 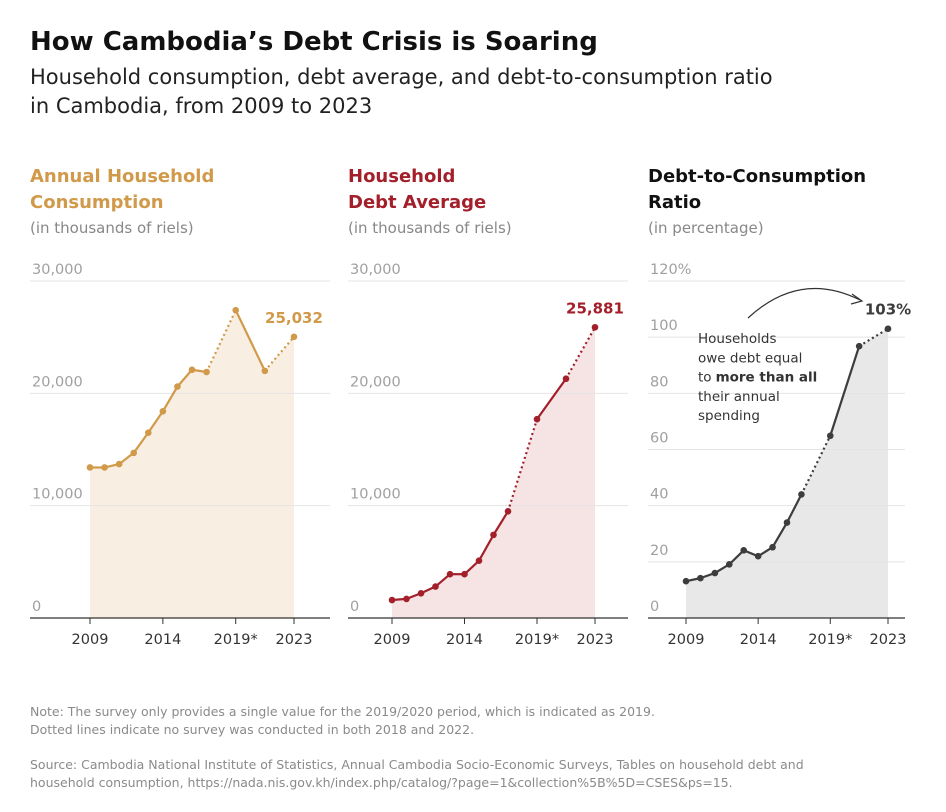 I want to click on panel-title: Household, so click(x=401, y=176).